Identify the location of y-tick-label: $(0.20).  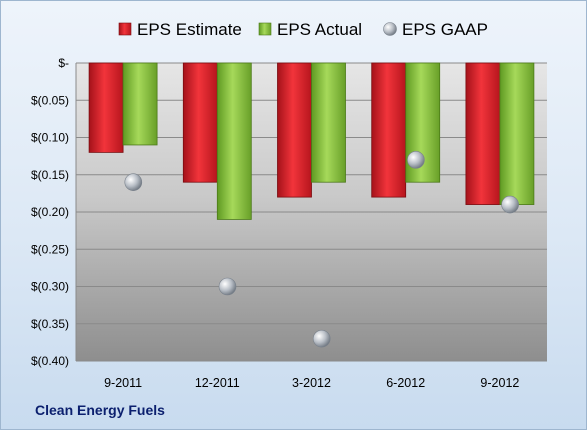
(50, 212).